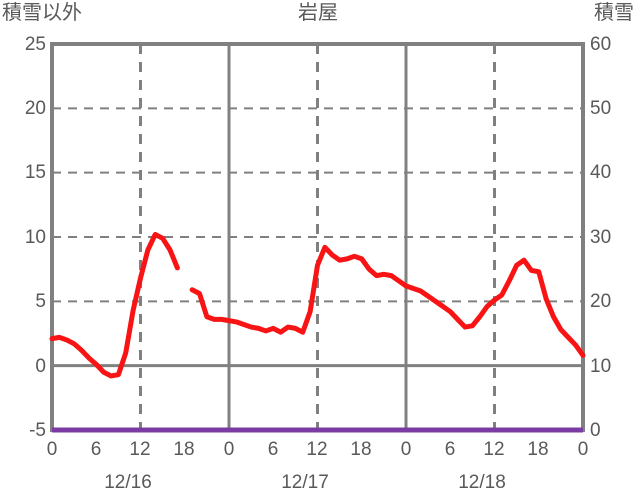 The height and width of the screenshot is (501, 636). What do you see at coordinates (601, 44) in the screenshot?
I see `y-tick-right-0: 60` at bounding box center [601, 44].